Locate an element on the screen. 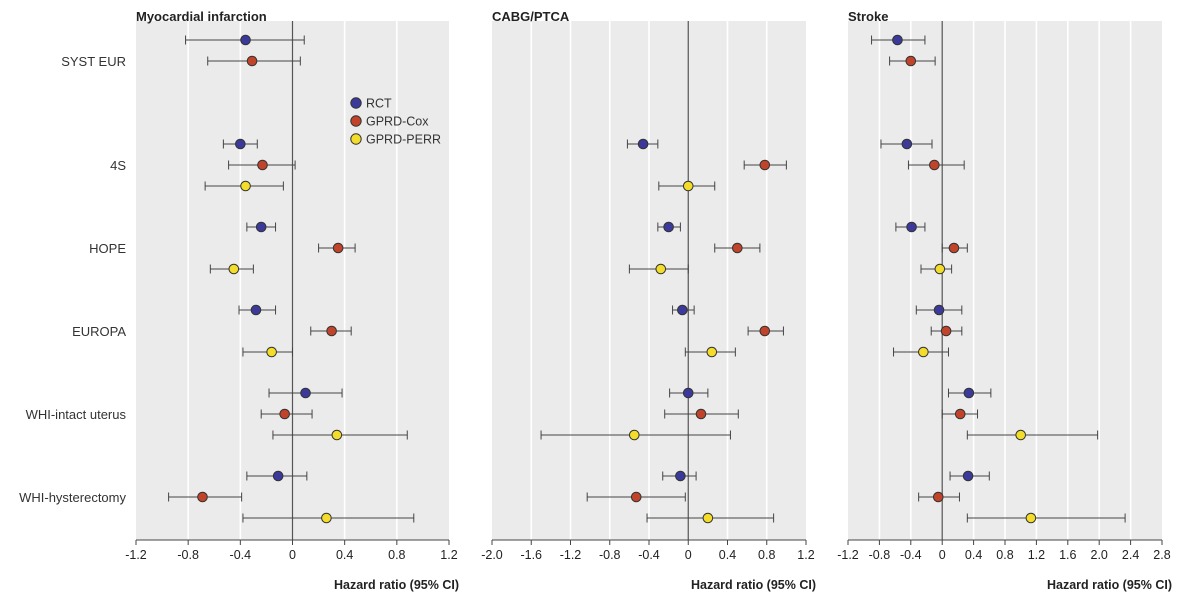 This screenshot has height=597, width=1179. legend-label-gprd-cox: GPRD-Cox is located at coordinates (397, 122).